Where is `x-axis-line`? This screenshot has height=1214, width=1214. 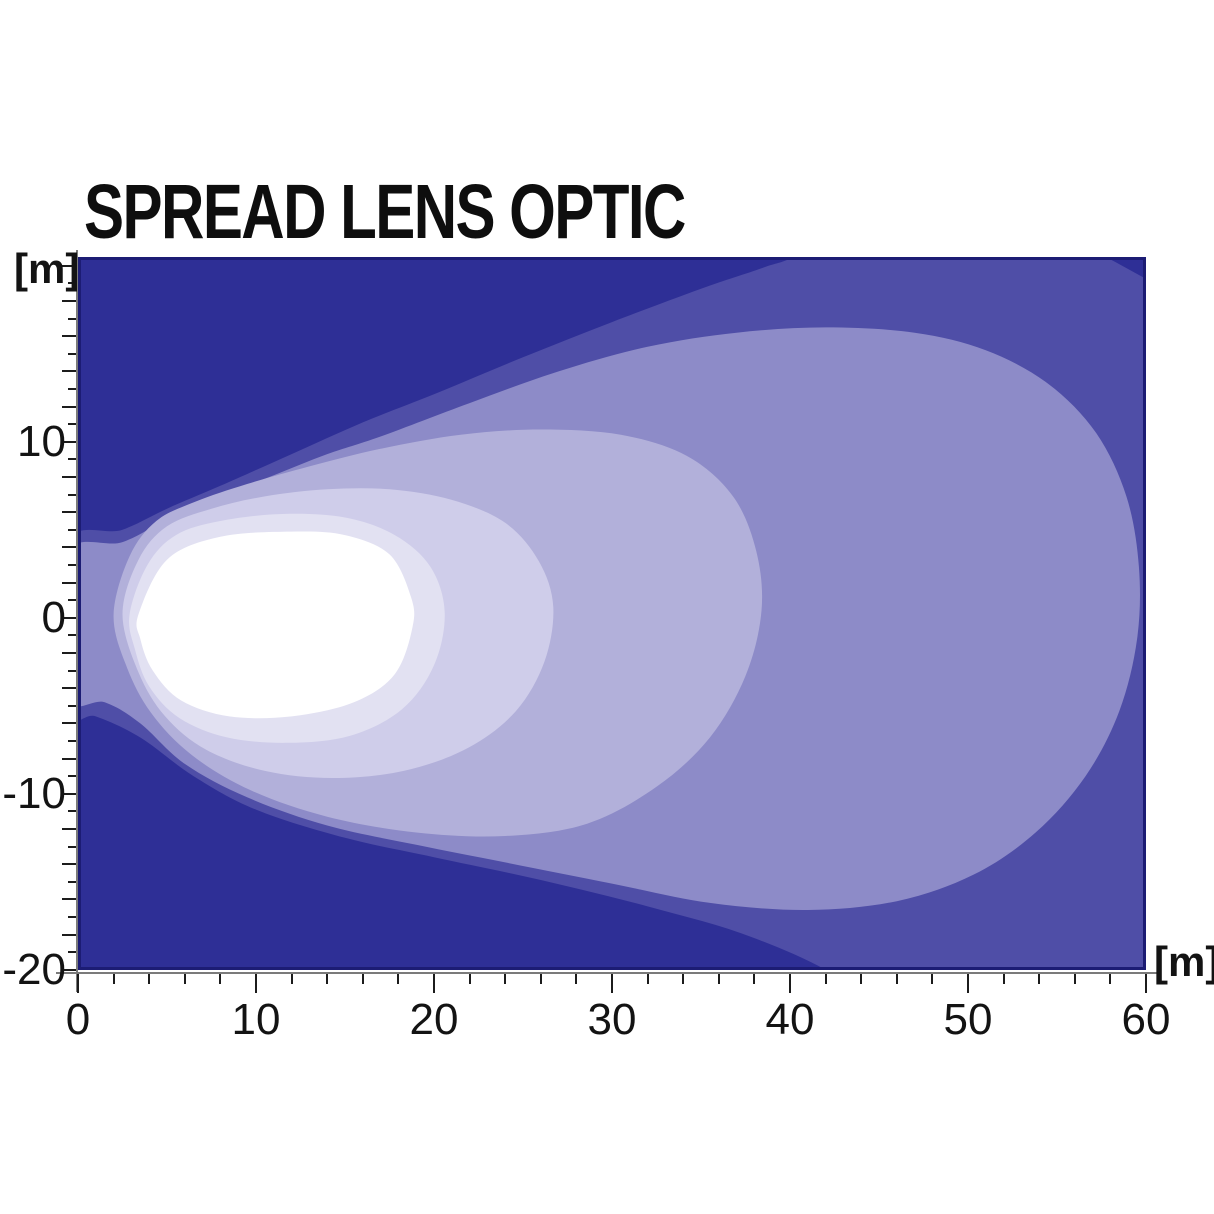 x-axis-line is located at coordinates (608, 973).